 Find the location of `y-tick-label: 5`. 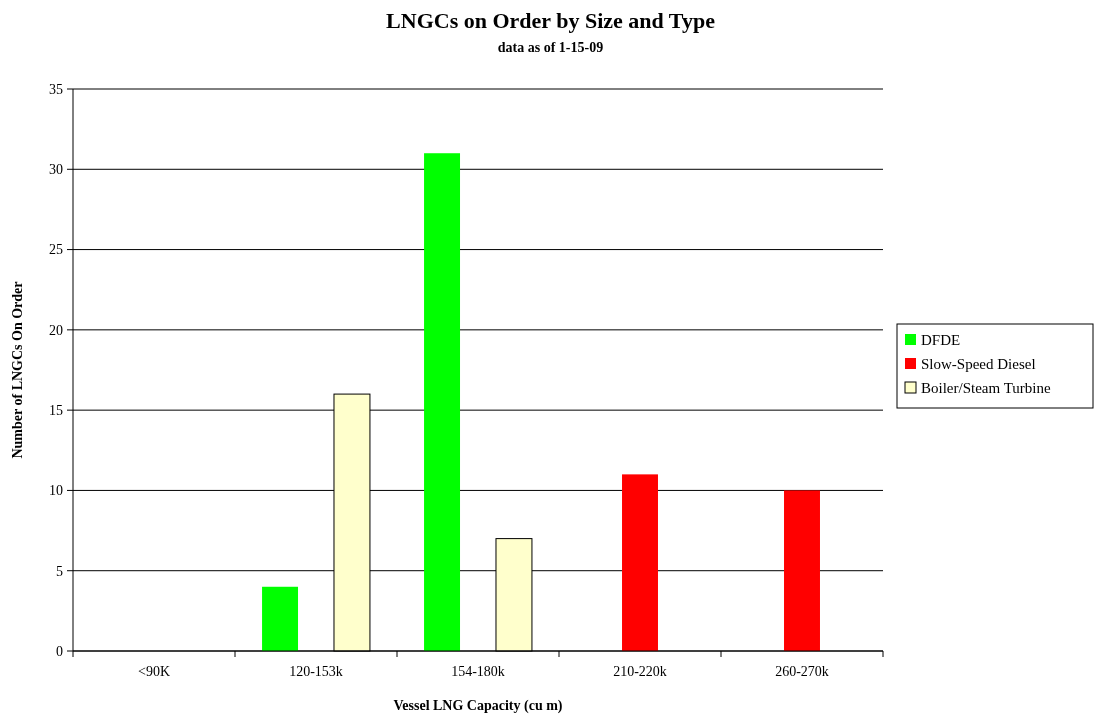

y-tick-label: 5 is located at coordinates (59, 571).